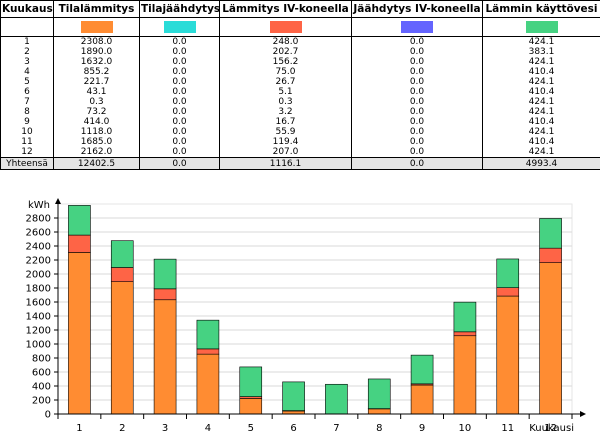  What do you see at coordinates (41, 359) in the screenshot?
I see `y-tick-label: 800` at bounding box center [41, 359].